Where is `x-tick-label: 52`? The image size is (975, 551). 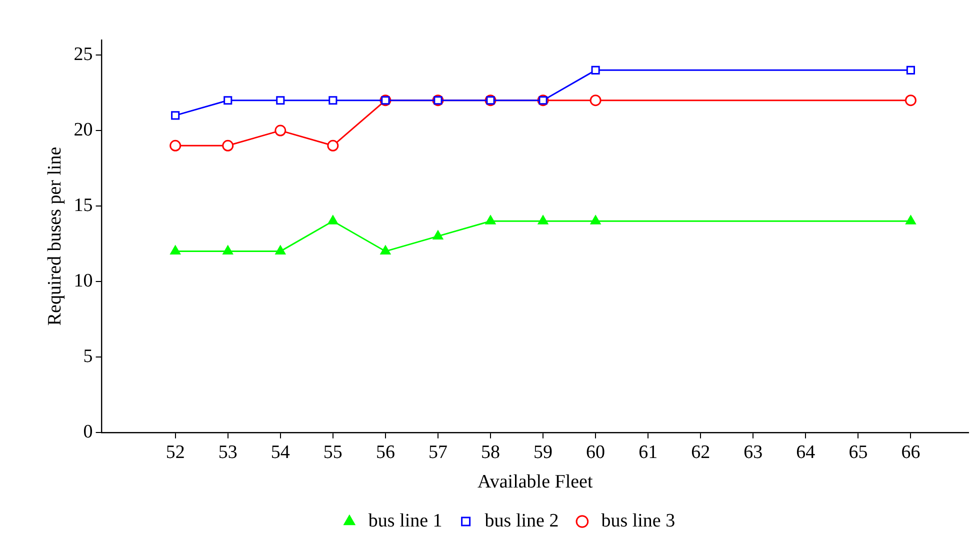 x-tick-label: 52 is located at coordinates (175, 452).